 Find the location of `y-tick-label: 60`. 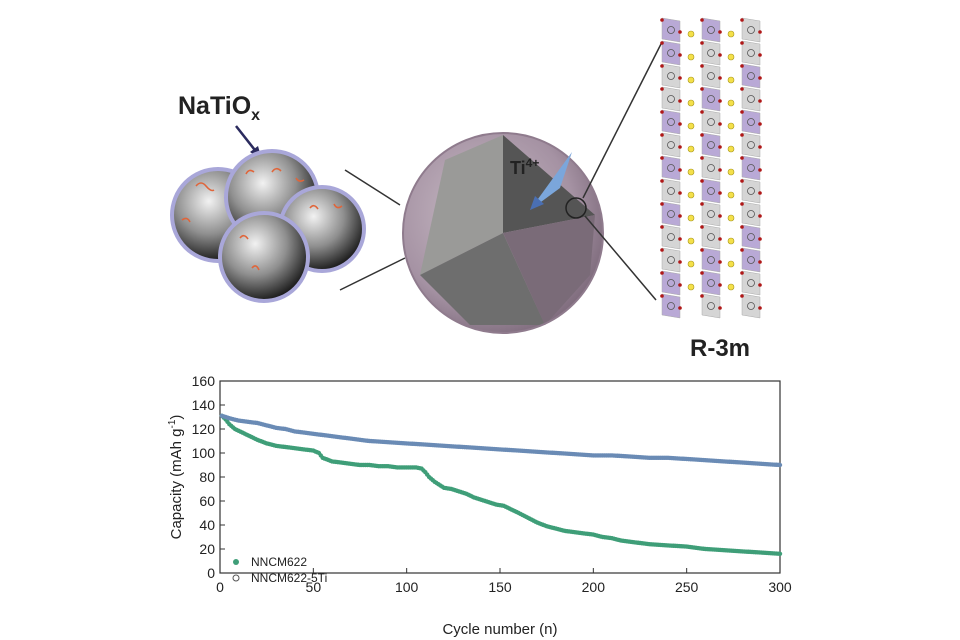

y-tick-label: 60 is located at coordinates (207, 501).